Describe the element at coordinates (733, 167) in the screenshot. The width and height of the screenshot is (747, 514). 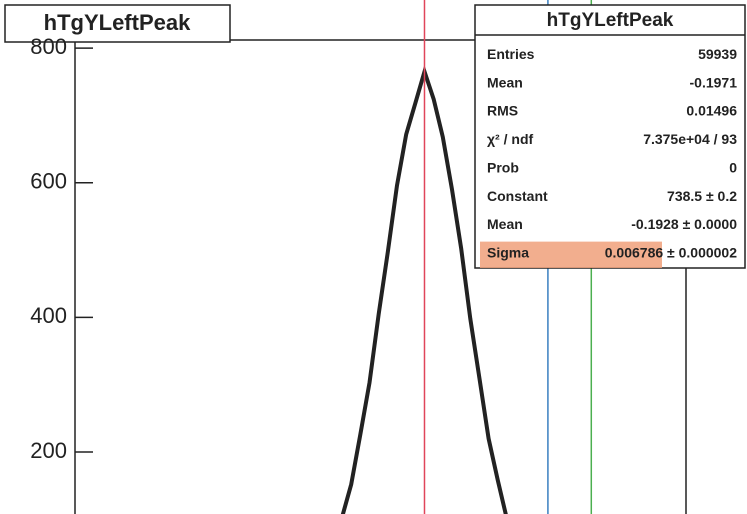
I see `stats-value: 0` at that location.